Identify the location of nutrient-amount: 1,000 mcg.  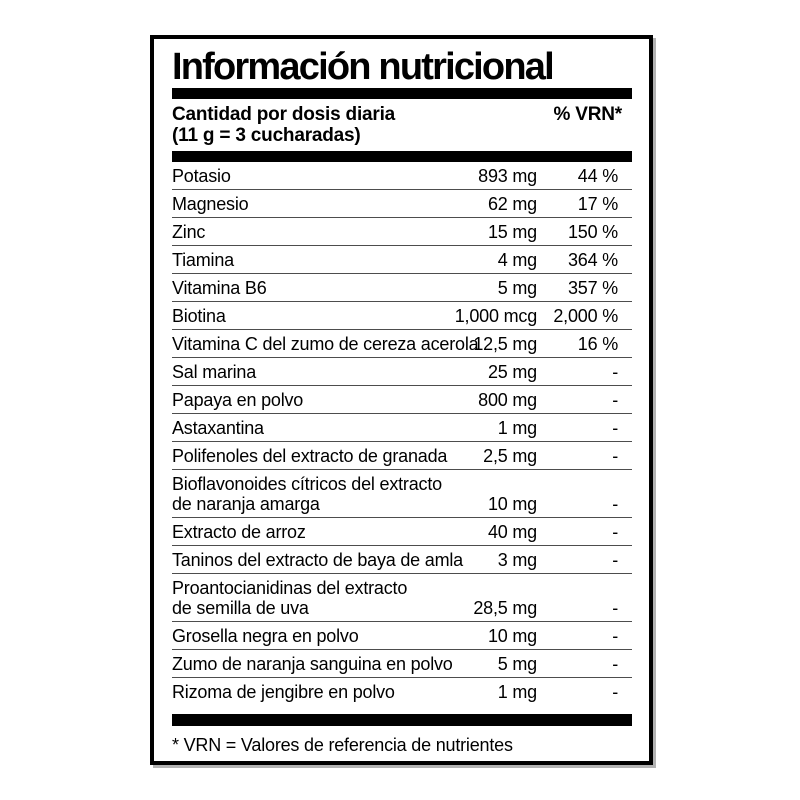
(495, 316).